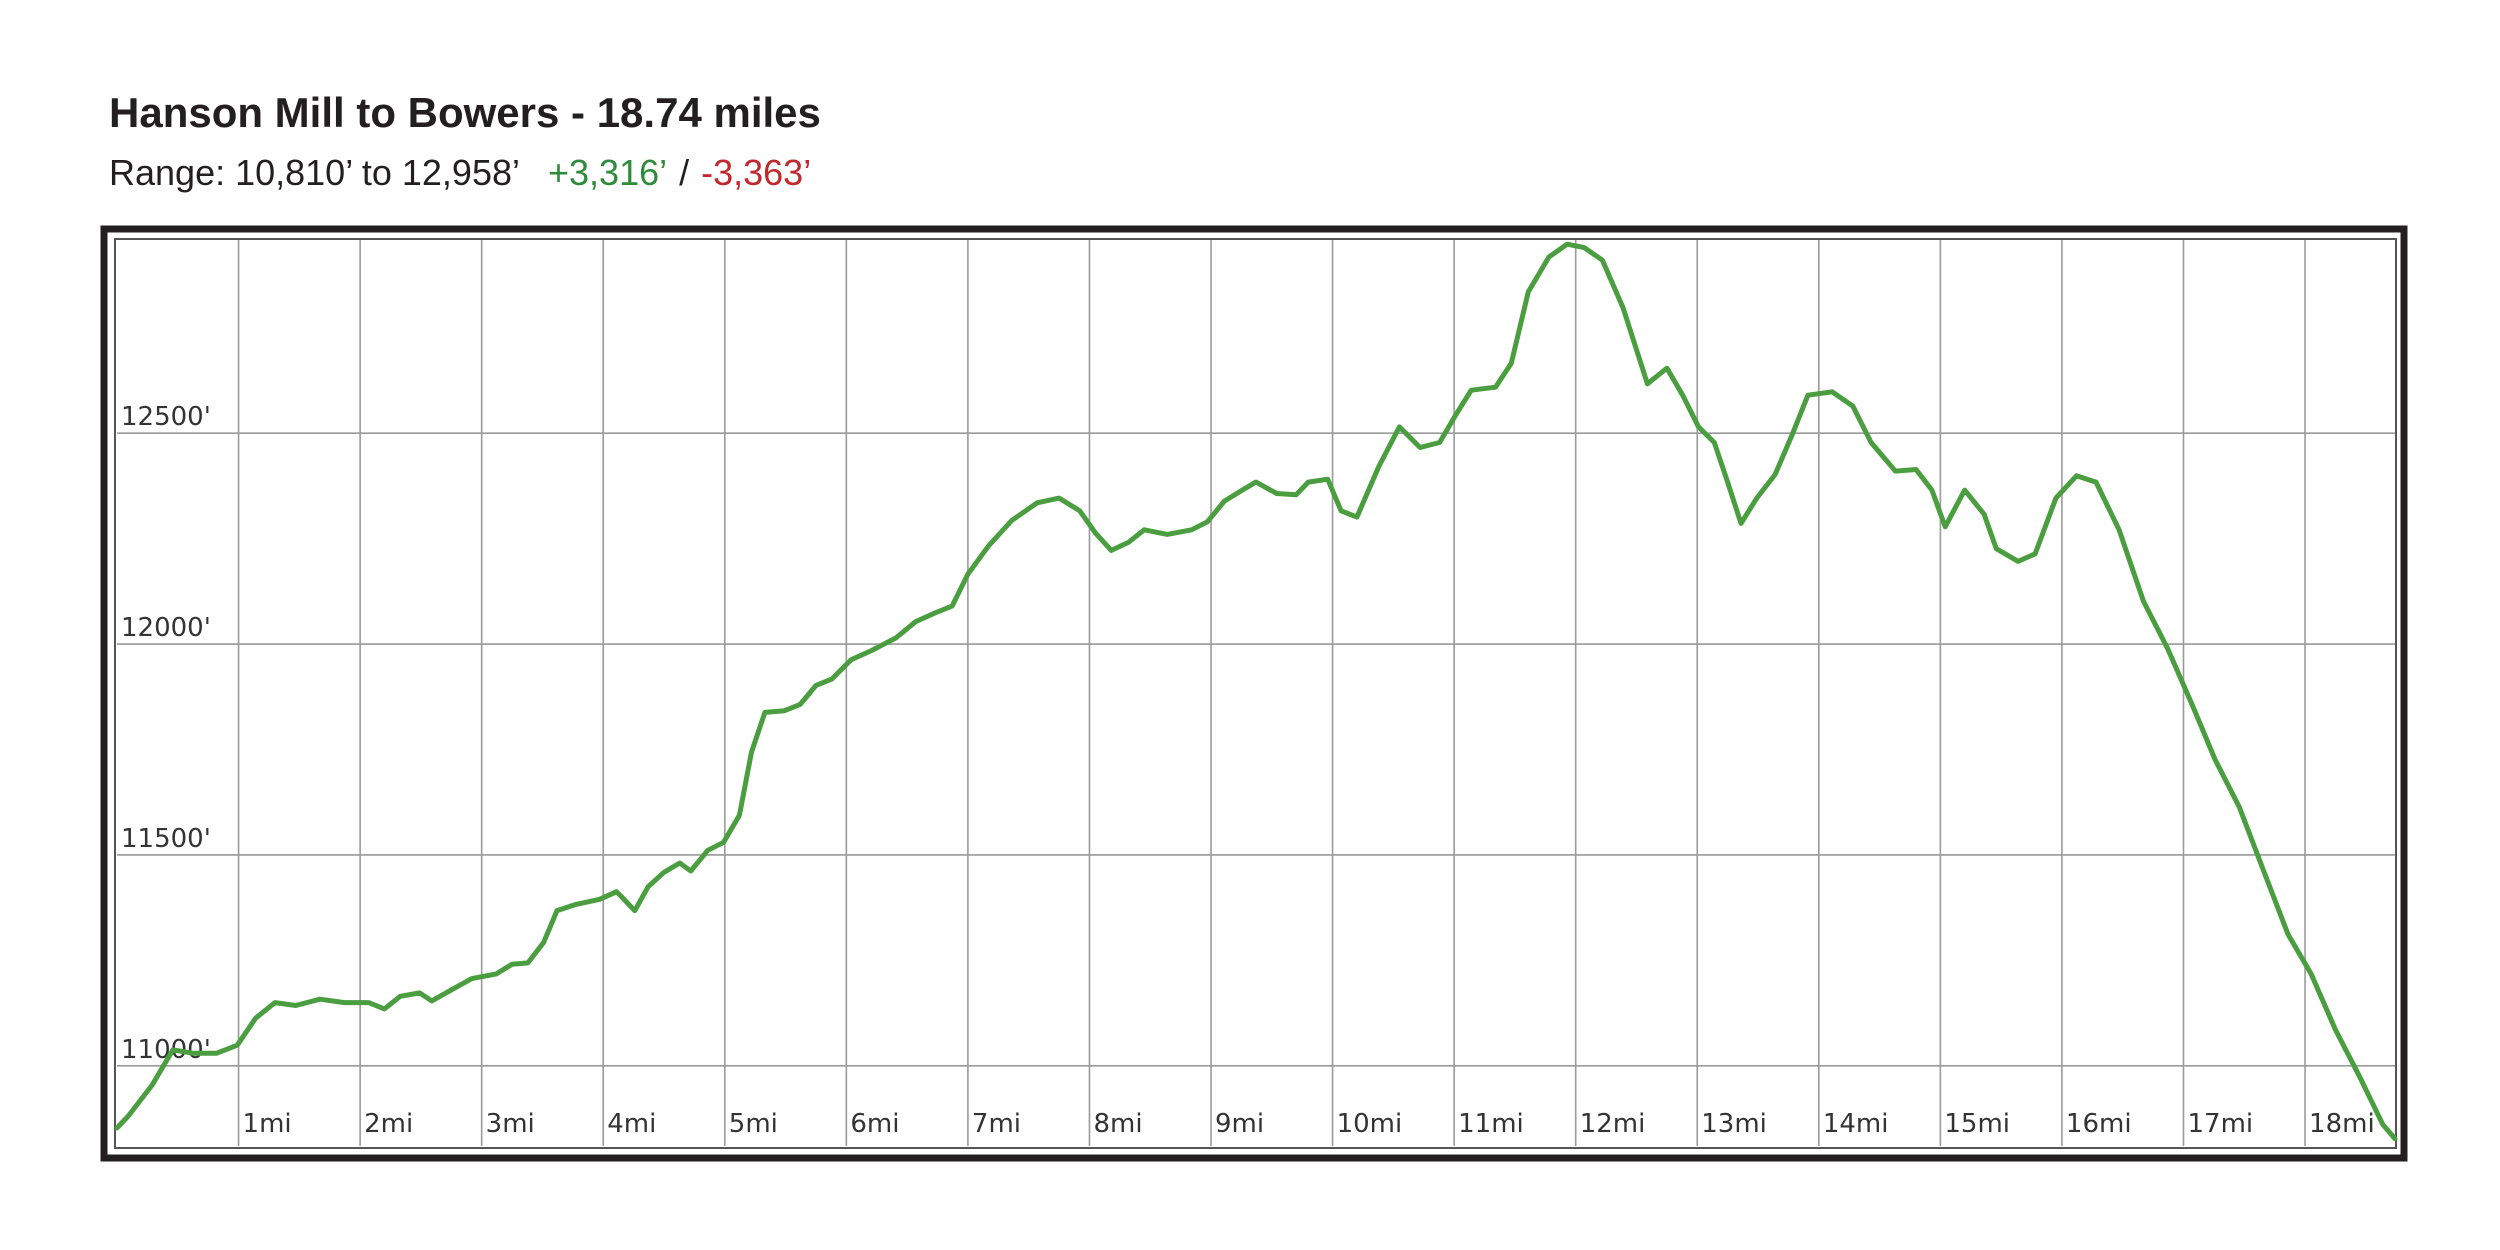 Image resolution: width=2500 pixels, height=1250 pixels. What do you see at coordinates (2220, 1124) in the screenshot?
I see `x-tick-label: 17mi` at bounding box center [2220, 1124].